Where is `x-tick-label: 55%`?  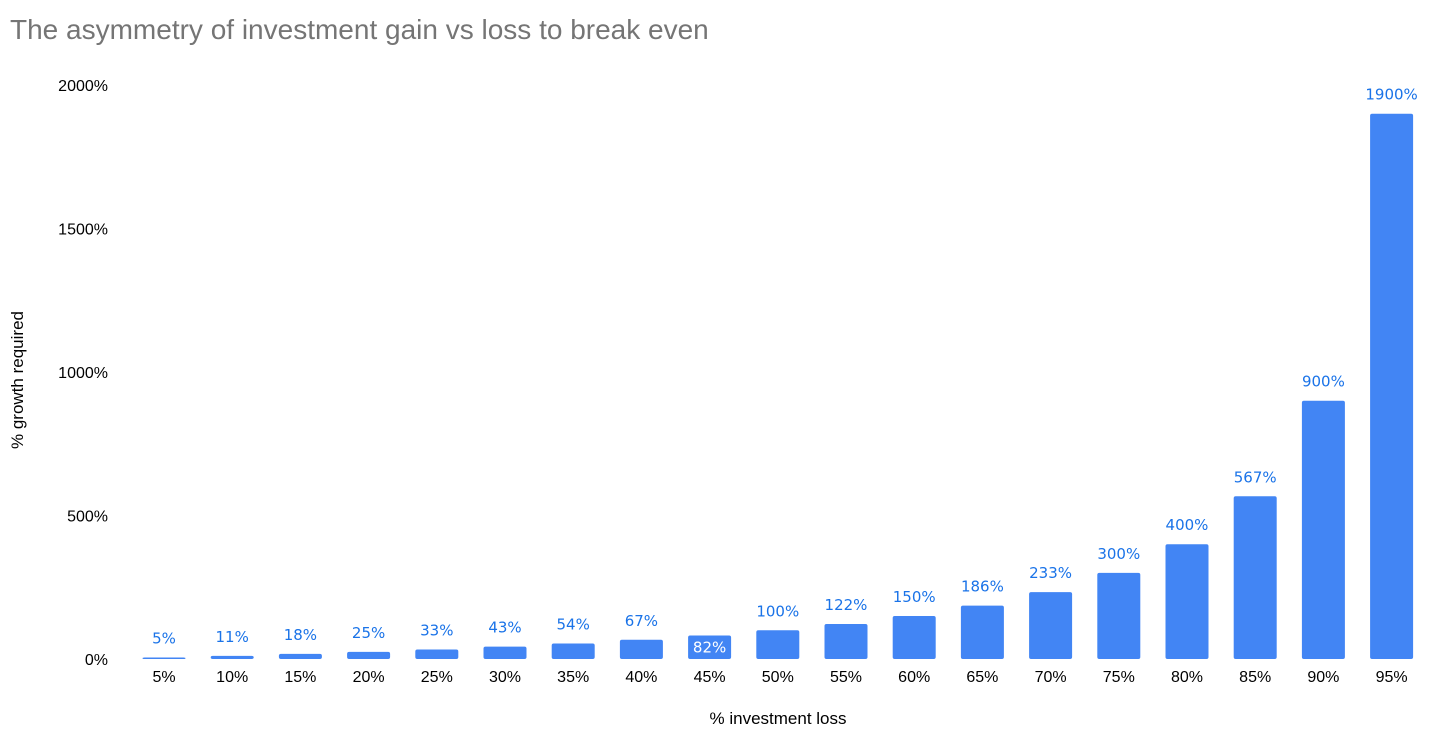 x-tick-label: 55% is located at coordinates (846, 677).